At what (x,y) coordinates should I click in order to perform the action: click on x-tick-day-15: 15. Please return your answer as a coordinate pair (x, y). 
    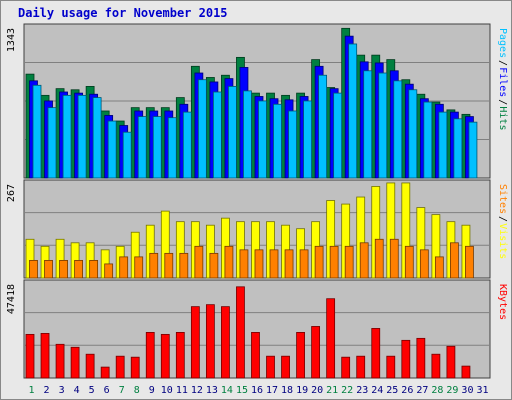
    Looking at the image, I should click on (242, 390).